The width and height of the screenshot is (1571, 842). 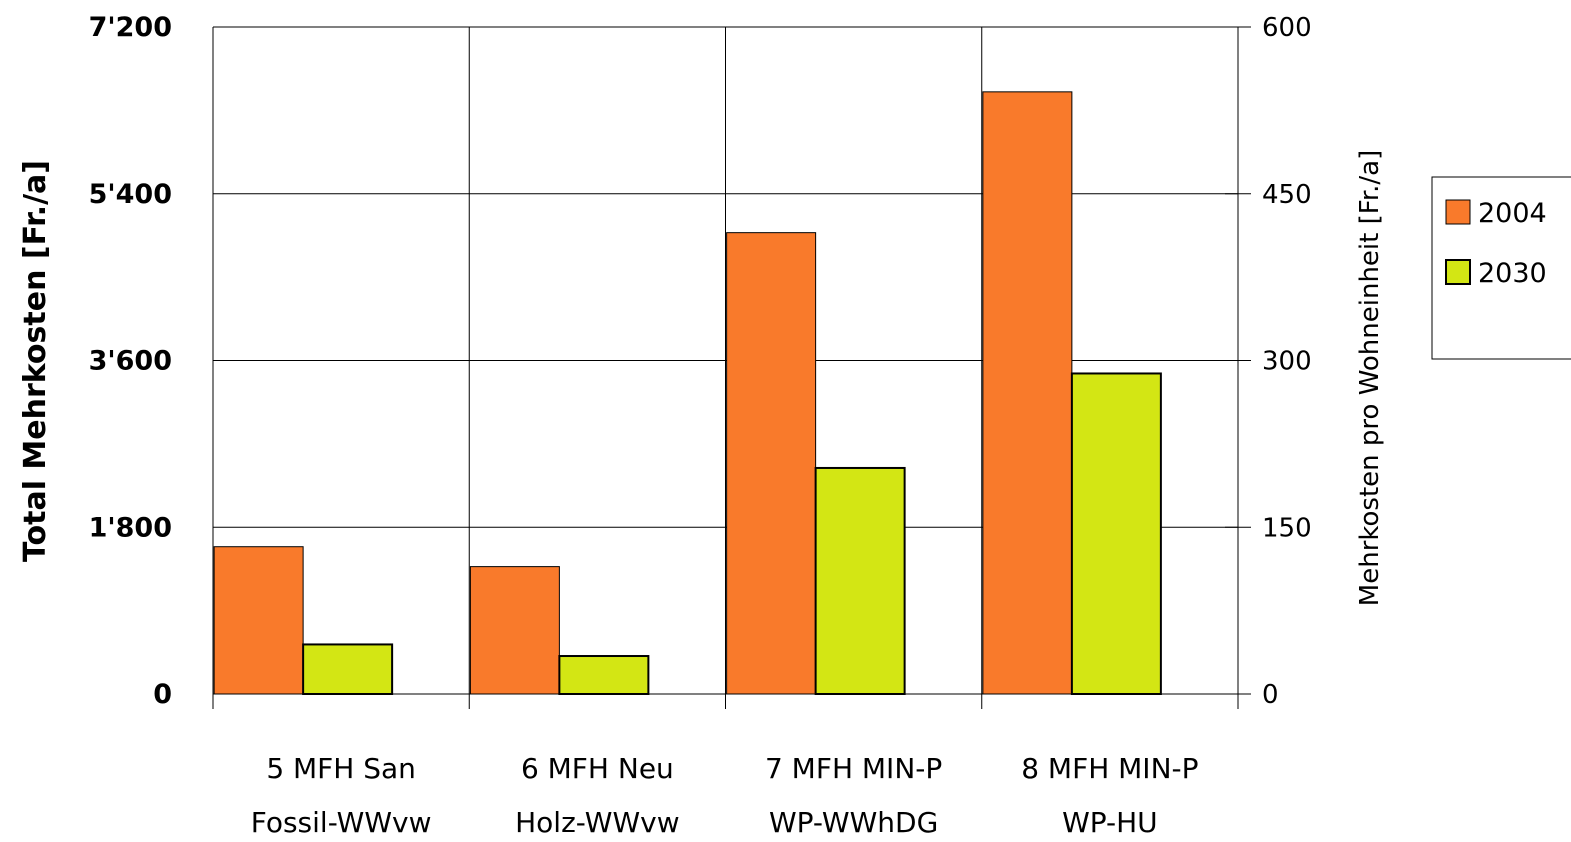 What do you see at coordinates (162, 694) in the screenshot?
I see `y-tick-label-left: 0` at bounding box center [162, 694].